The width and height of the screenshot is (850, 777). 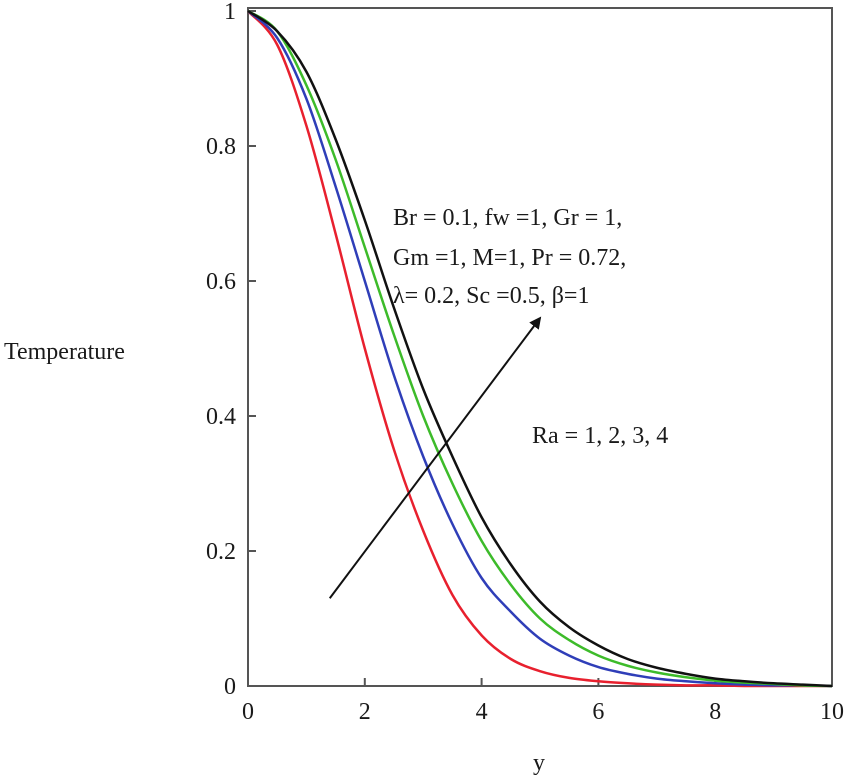 What do you see at coordinates (64, 352) in the screenshot?
I see `y-axis-label: Temperature` at bounding box center [64, 352].